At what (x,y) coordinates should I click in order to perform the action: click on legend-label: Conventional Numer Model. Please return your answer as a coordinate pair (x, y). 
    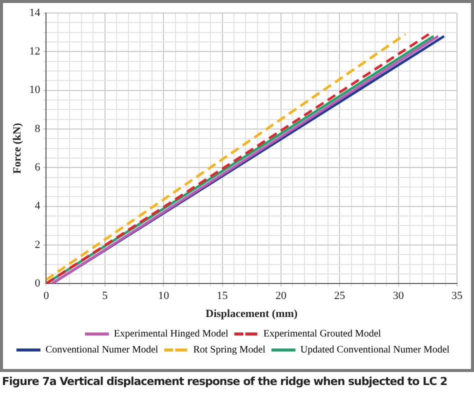
    Looking at the image, I should click on (101, 350).